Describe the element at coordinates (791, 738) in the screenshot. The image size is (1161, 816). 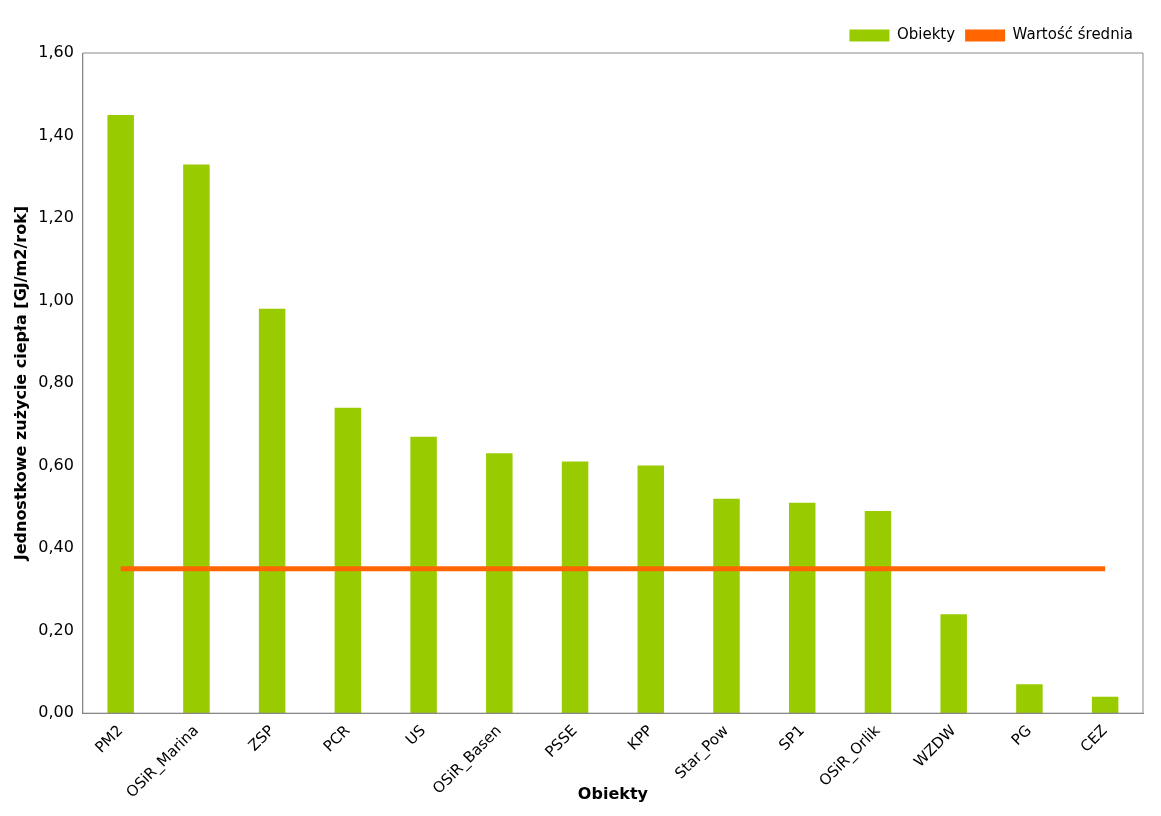
I see `x-tick-label: SP1` at that location.